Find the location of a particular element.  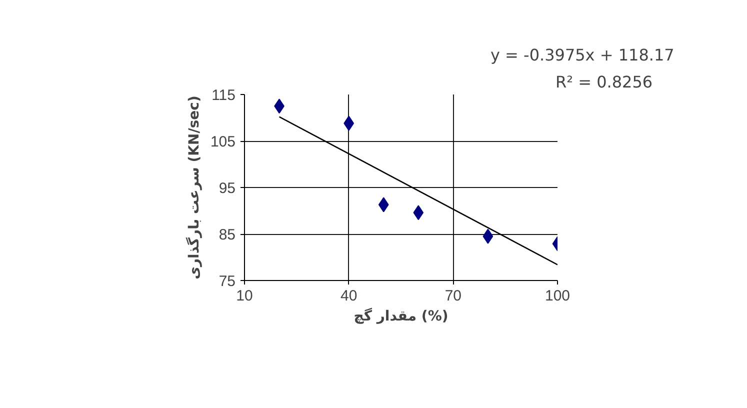

text: y = -0.3975x + 118.17 is located at coordinates (582, 55).